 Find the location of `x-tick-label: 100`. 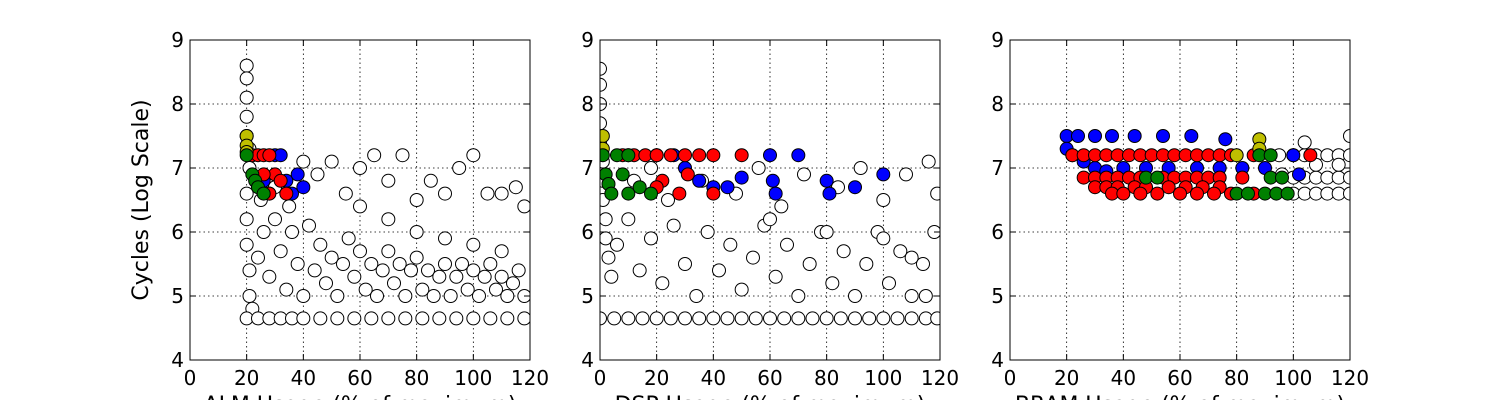

x-tick-label: 100 is located at coordinates (1293, 378).